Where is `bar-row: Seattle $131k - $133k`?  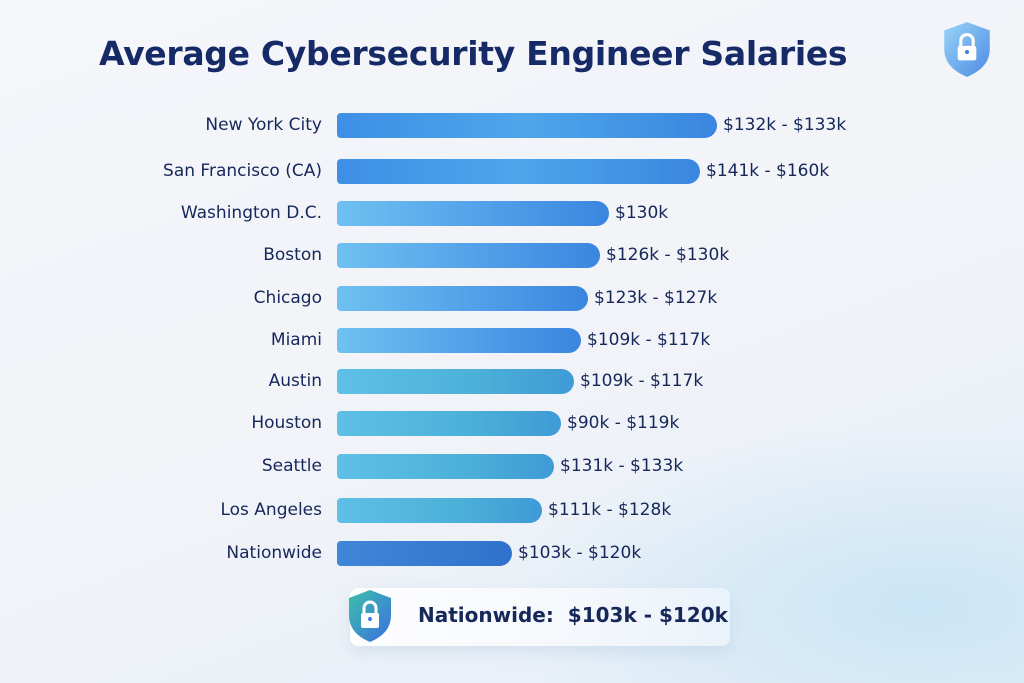 bar-row: Seattle $131k - $133k is located at coordinates (512, 467).